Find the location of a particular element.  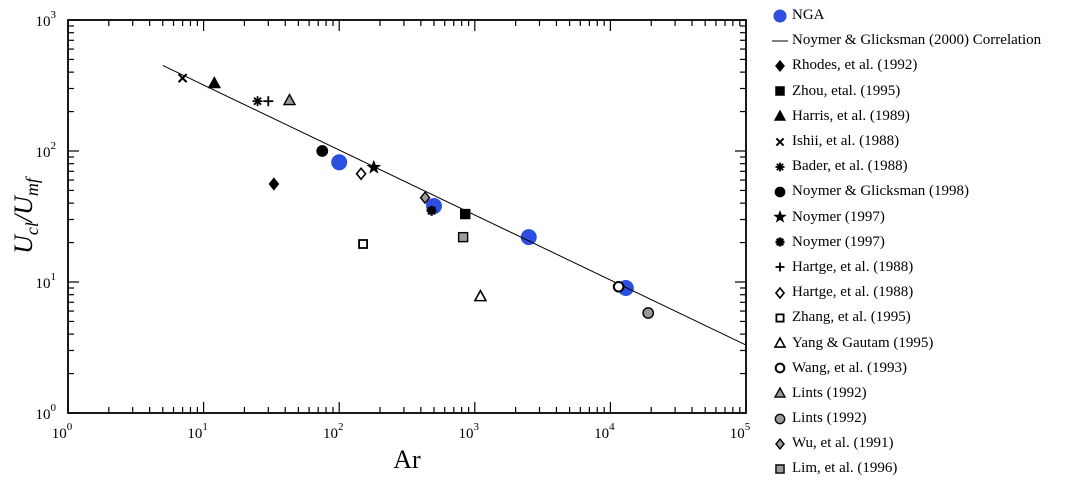

legend-label: Lim, et al. (1996) is located at coordinates (845, 468).